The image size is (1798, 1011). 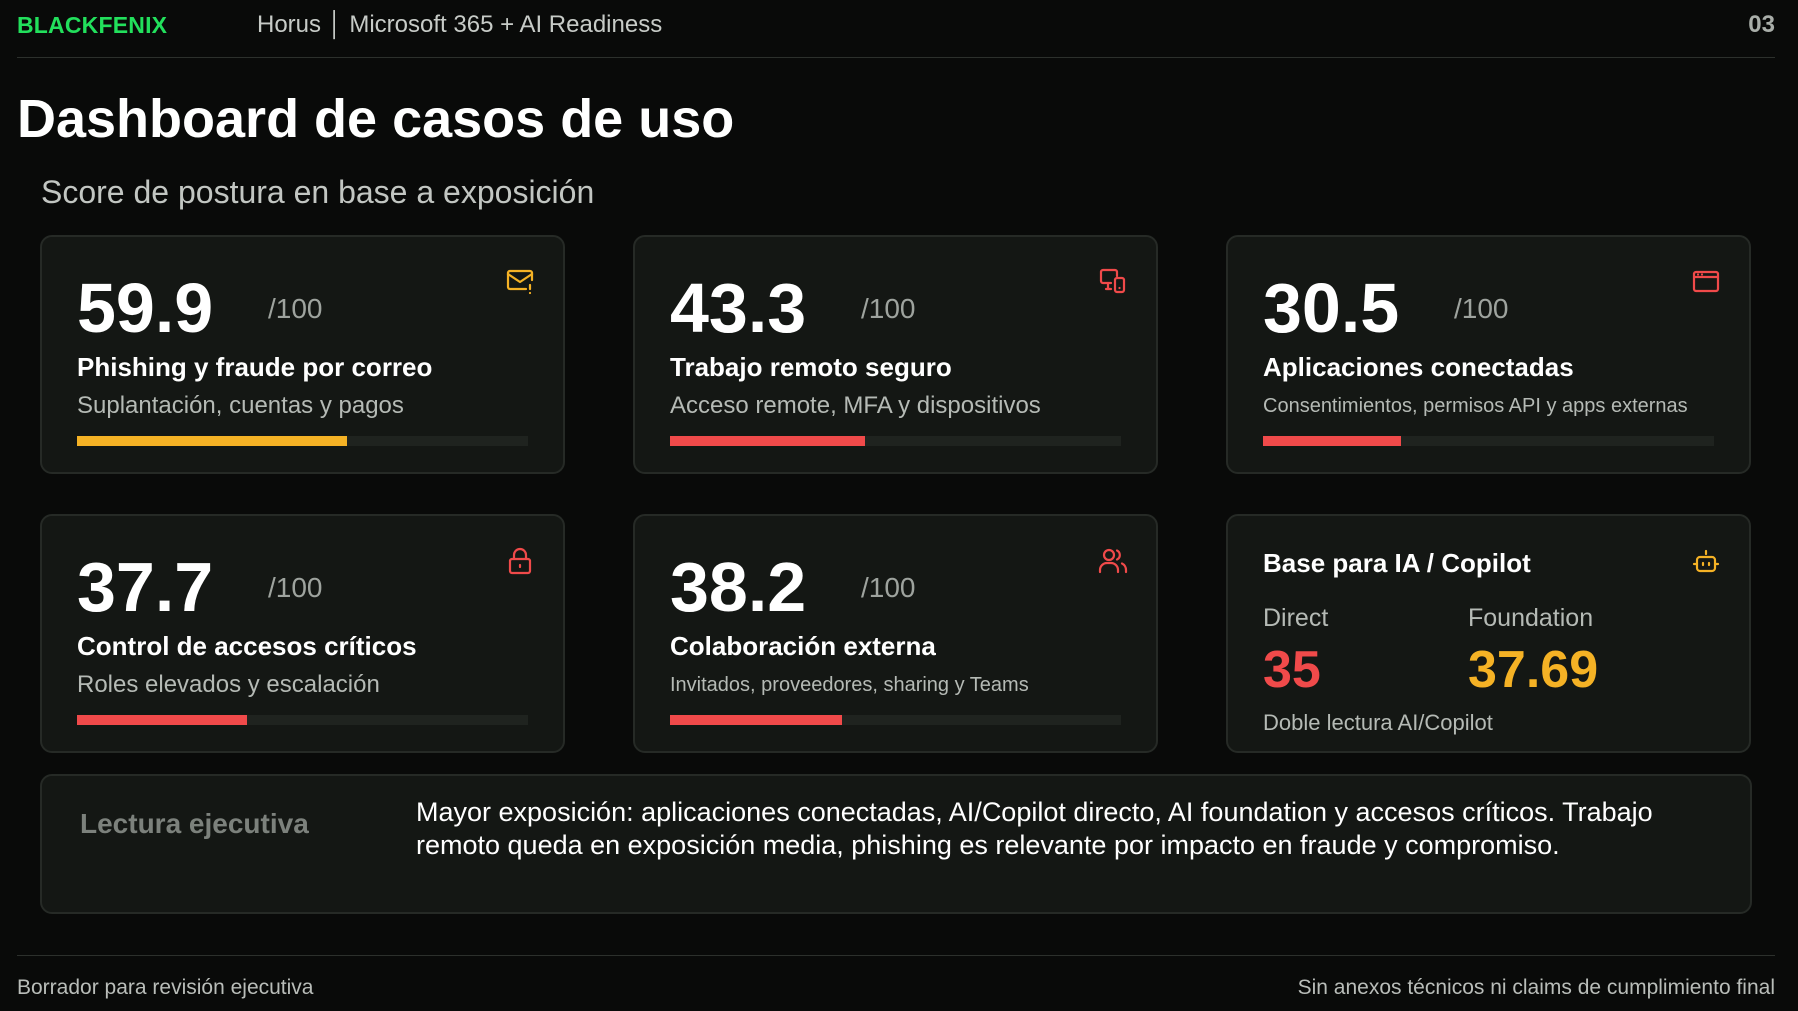 I want to click on devices-icon, so click(x=1112, y=281).